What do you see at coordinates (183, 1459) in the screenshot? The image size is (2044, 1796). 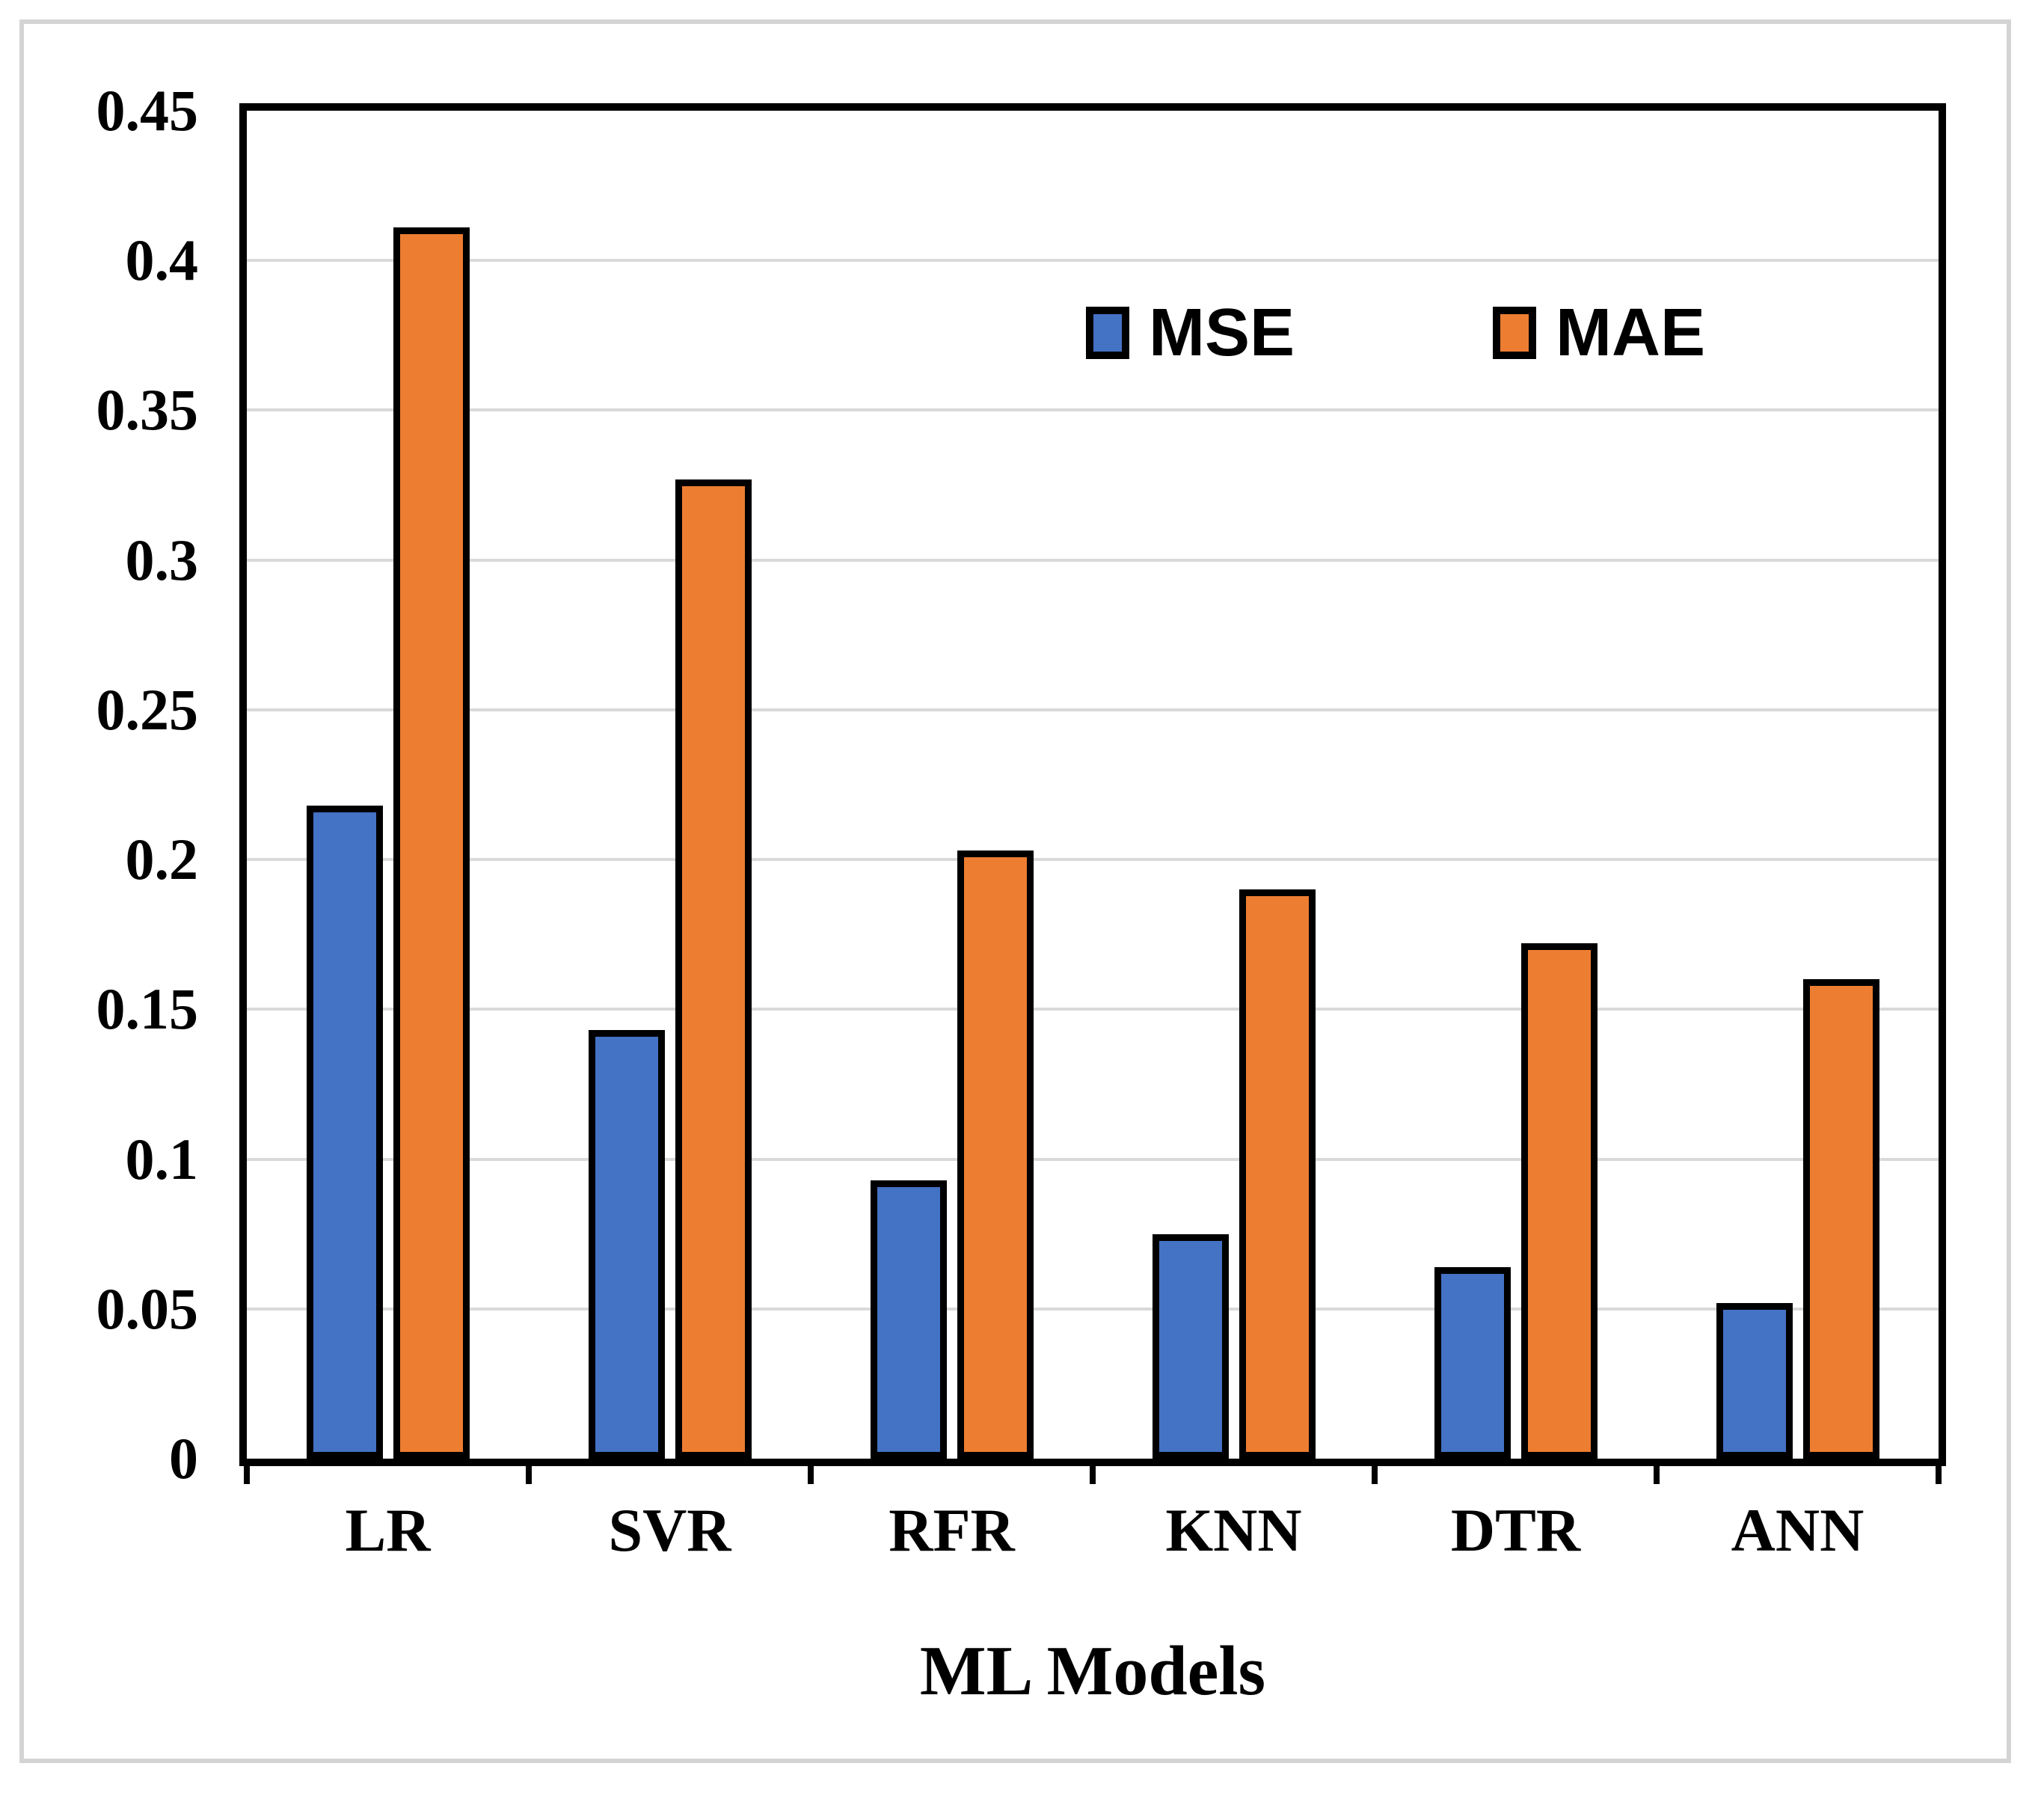 I see `y-tick-label-0: 0` at bounding box center [183, 1459].